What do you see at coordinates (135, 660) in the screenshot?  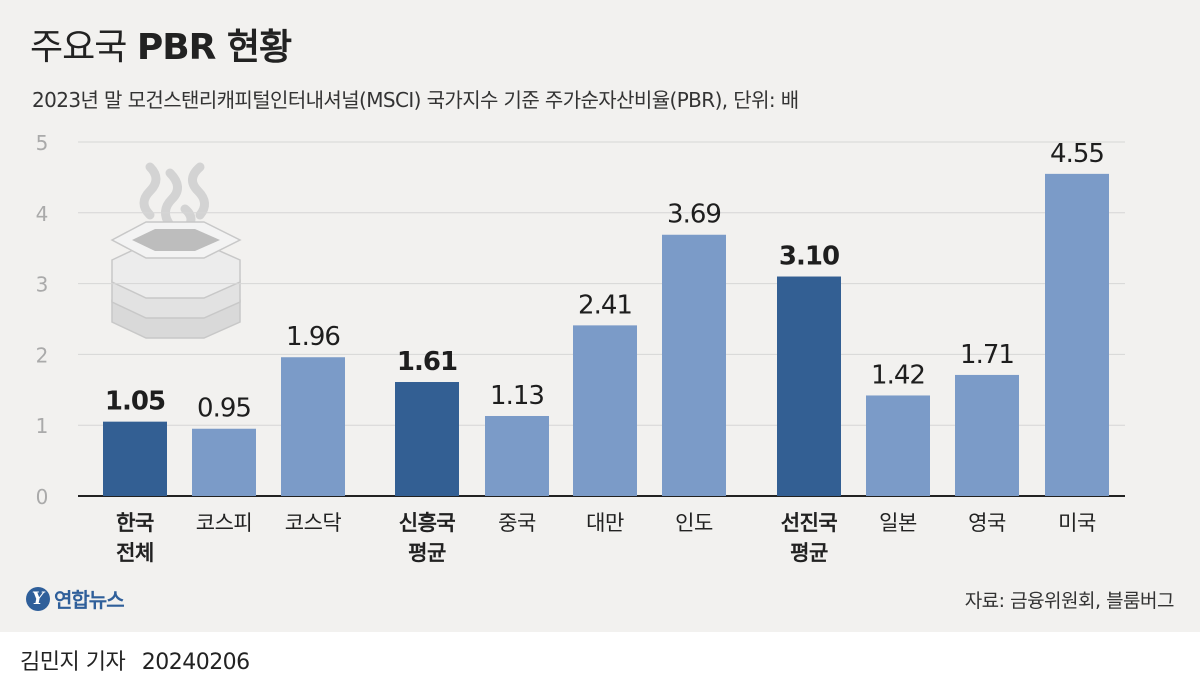 I see `byline: 김민지 기자 20240206` at bounding box center [135, 660].